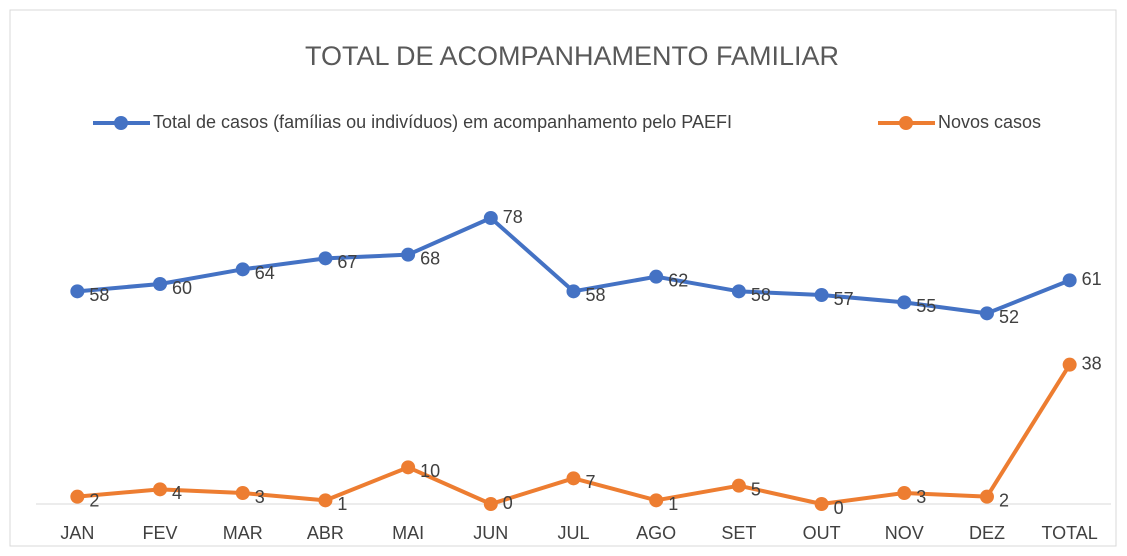 This screenshot has height=556, width=1127. Describe the element at coordinates (1069, 533) in the screenshot. I see `x-tick-label: TOTAL` at that location.